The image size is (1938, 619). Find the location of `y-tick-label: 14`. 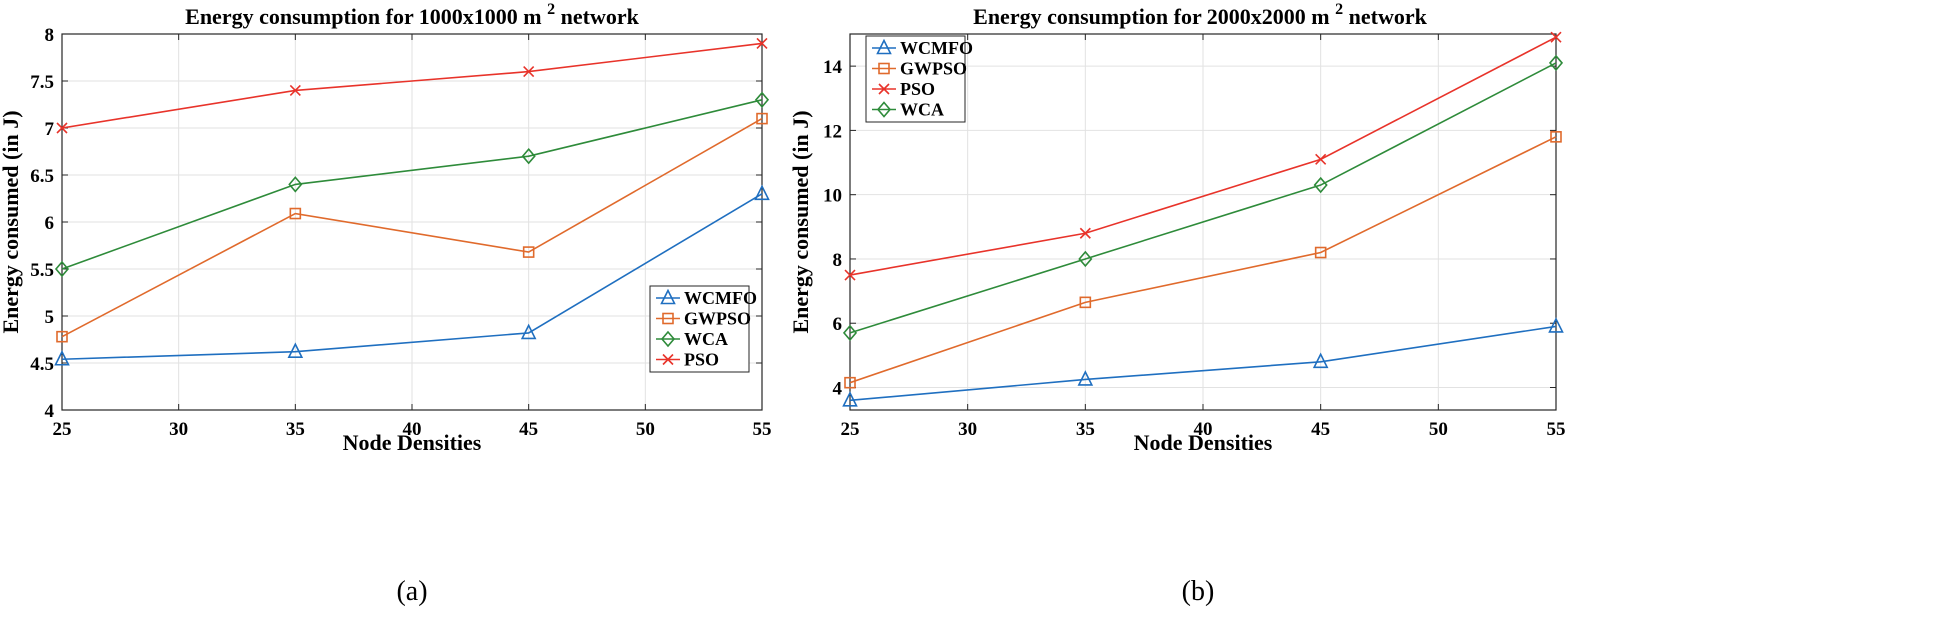

y-tick-label: 14 is located at coordinates (833, 67).